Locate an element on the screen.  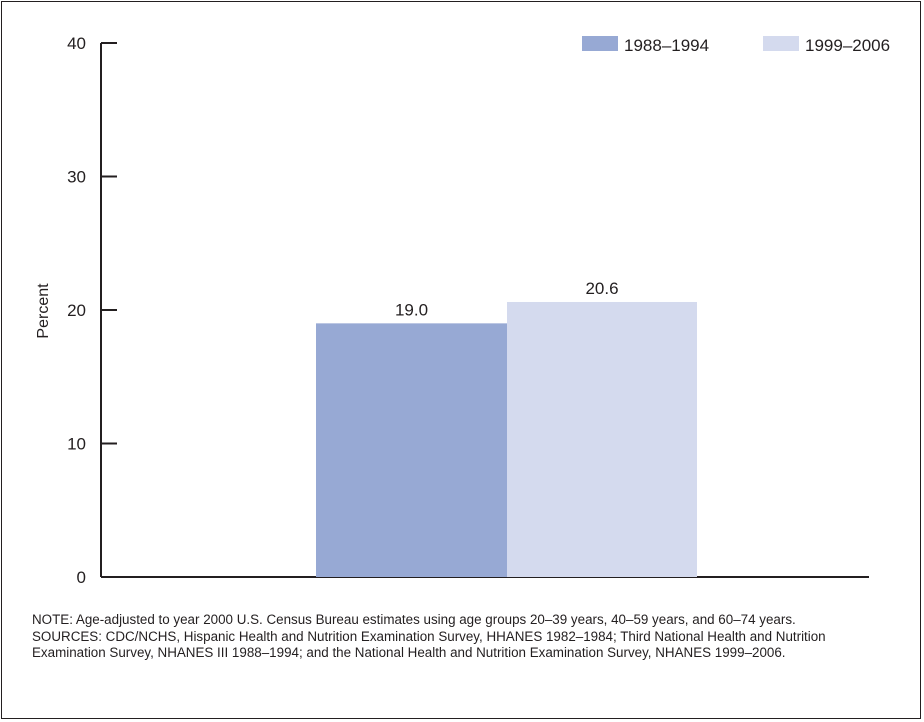
bar-value-label: 20.6 is located at coordinates (601, 288).